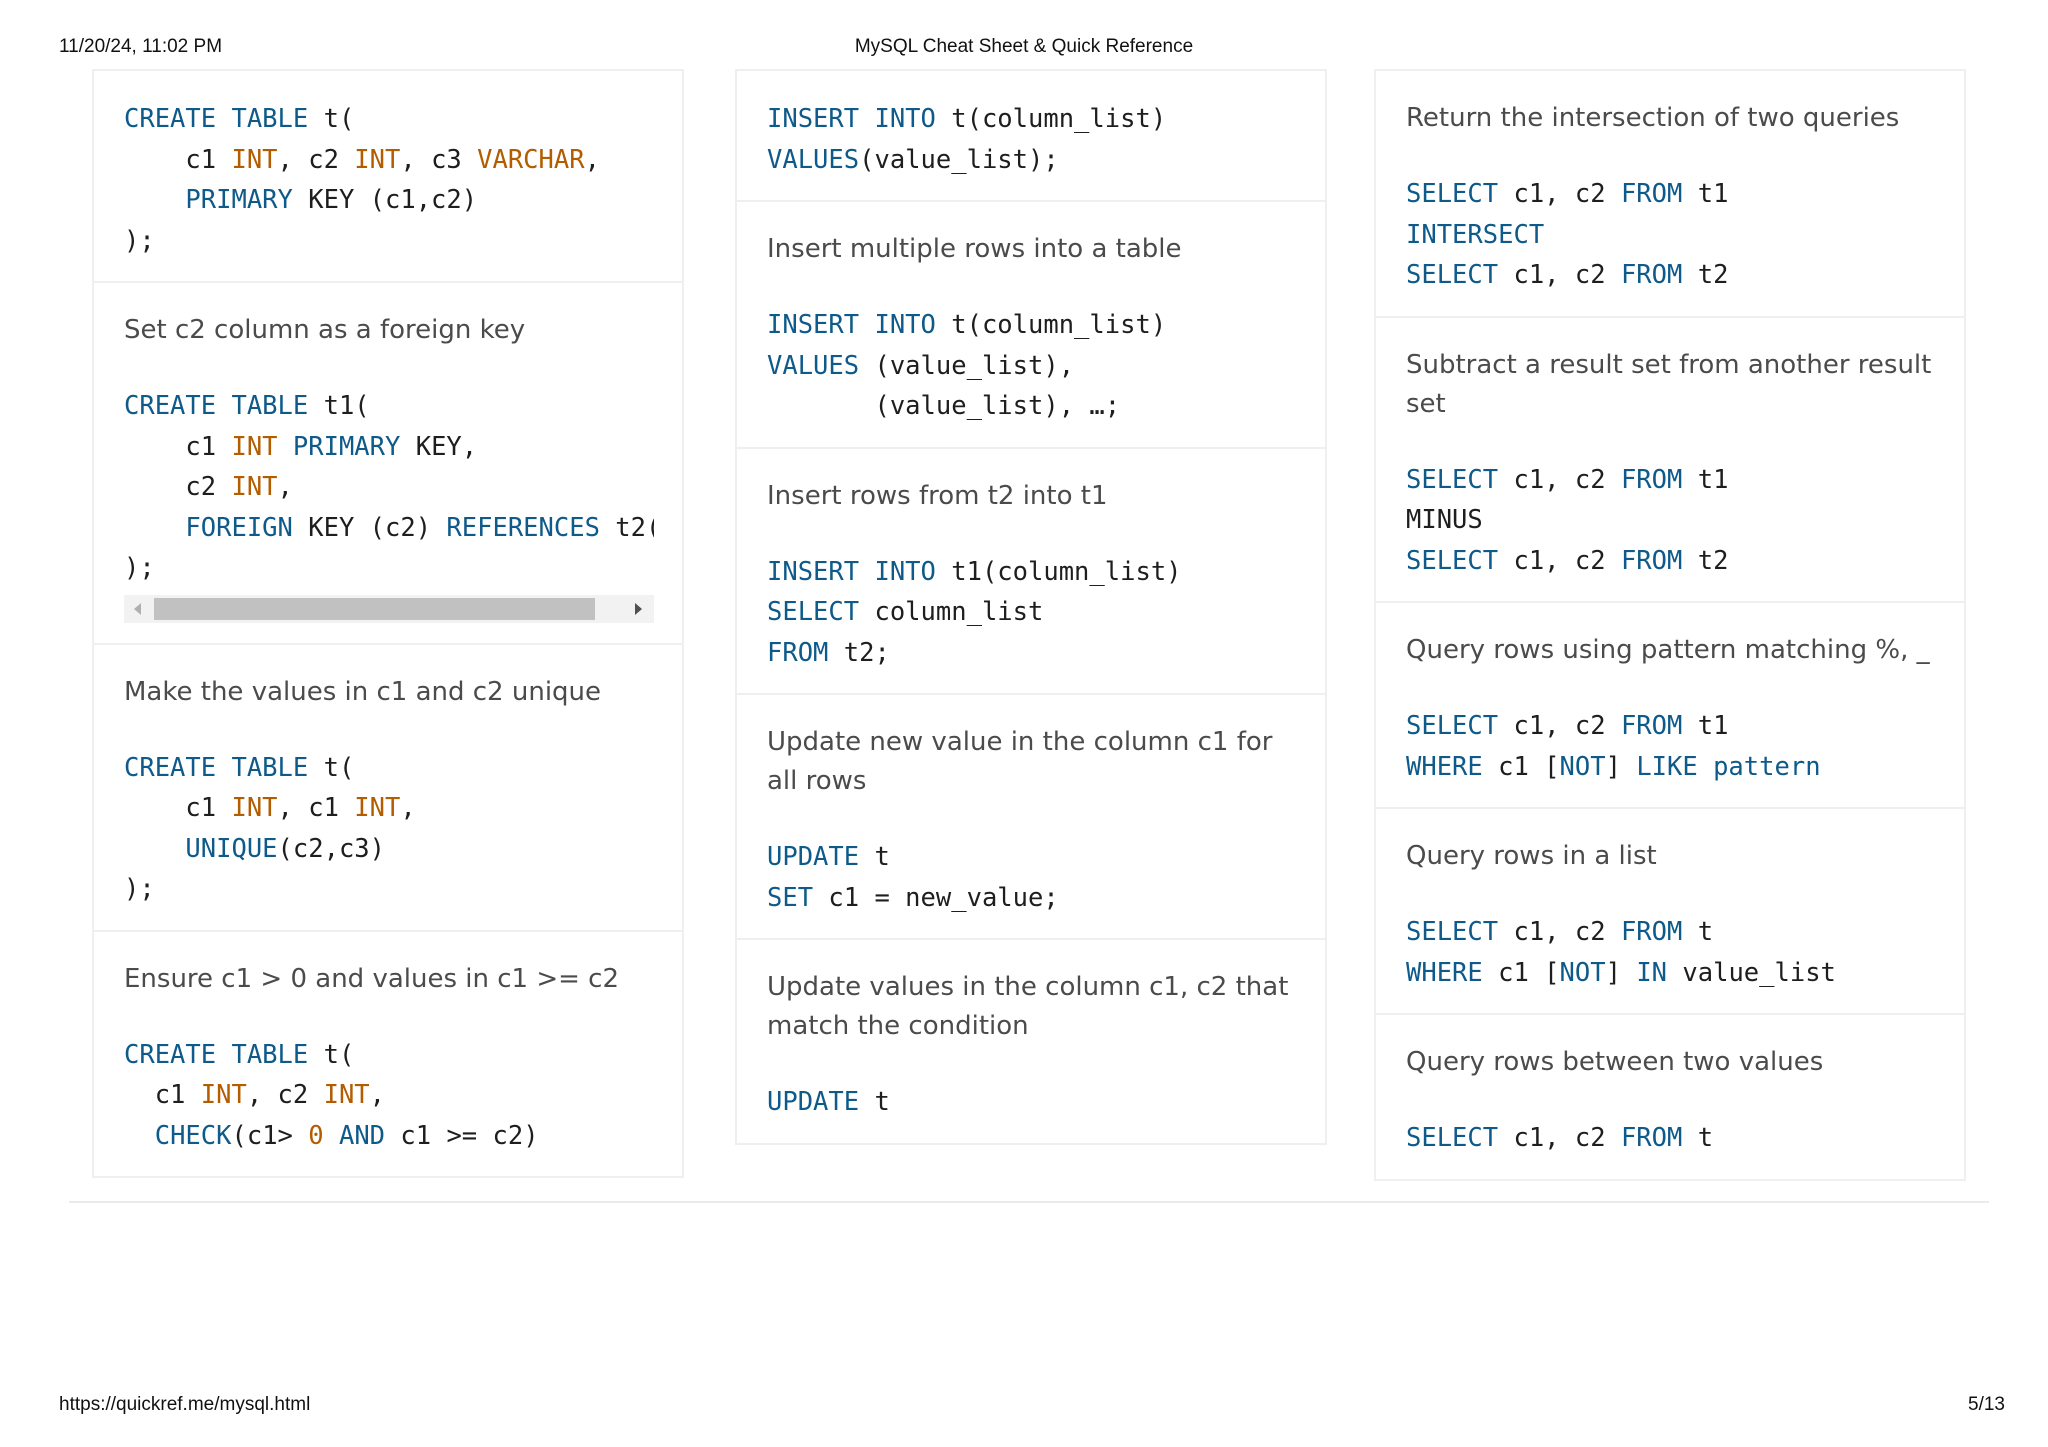 The image size is (2048, 1447). I want to click on code-text: (value_list),, so click(967, 365).